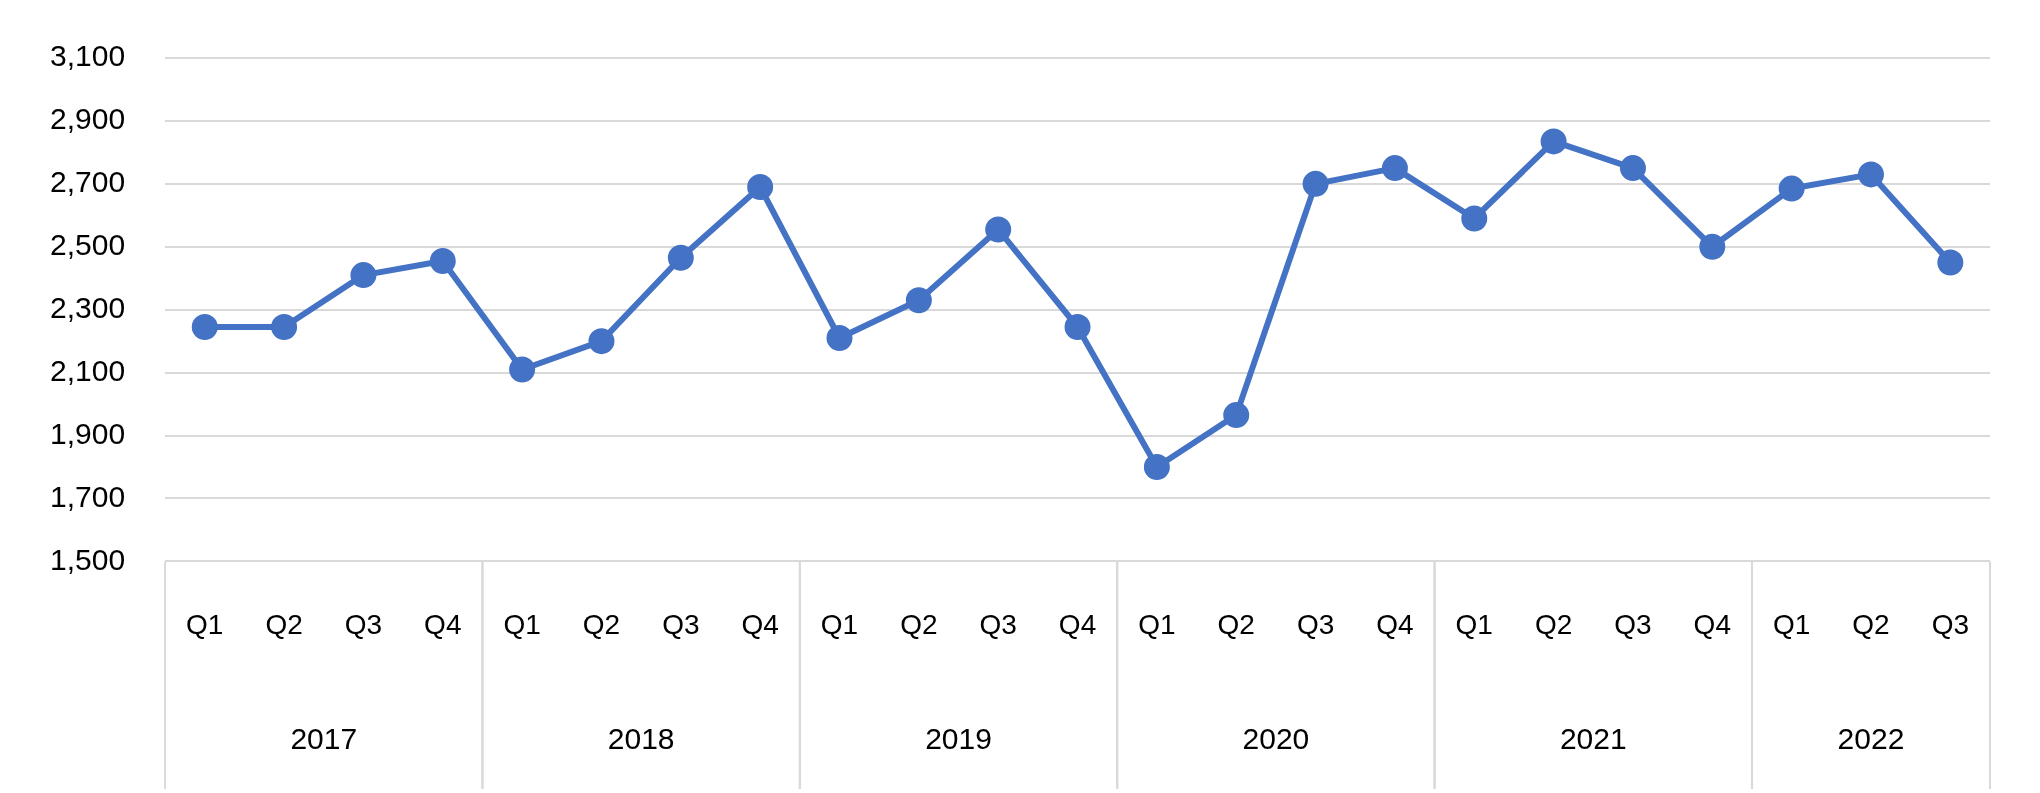 This screenshot has height=793, width=2040. I want to click on text: 2017, so click(324, 739).